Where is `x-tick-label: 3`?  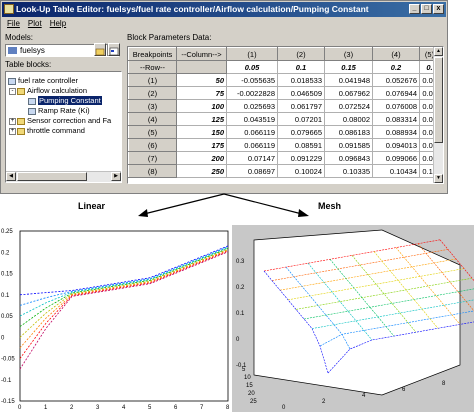 x-tick-label: 3 is located at coordinates (98, 408).